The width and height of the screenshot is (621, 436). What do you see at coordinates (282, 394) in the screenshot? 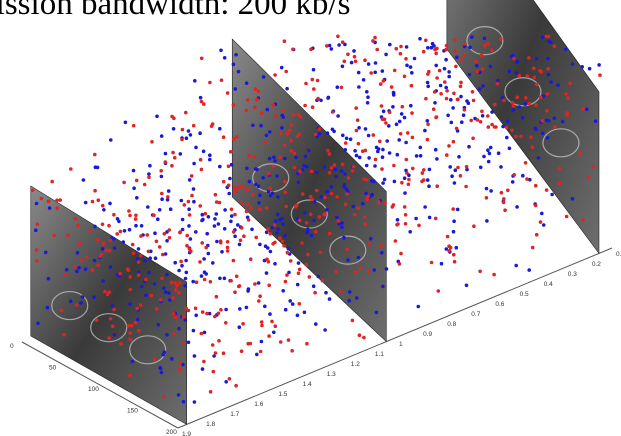
I see `x-tick-label: 1.5` at bounding box center [282, 394].